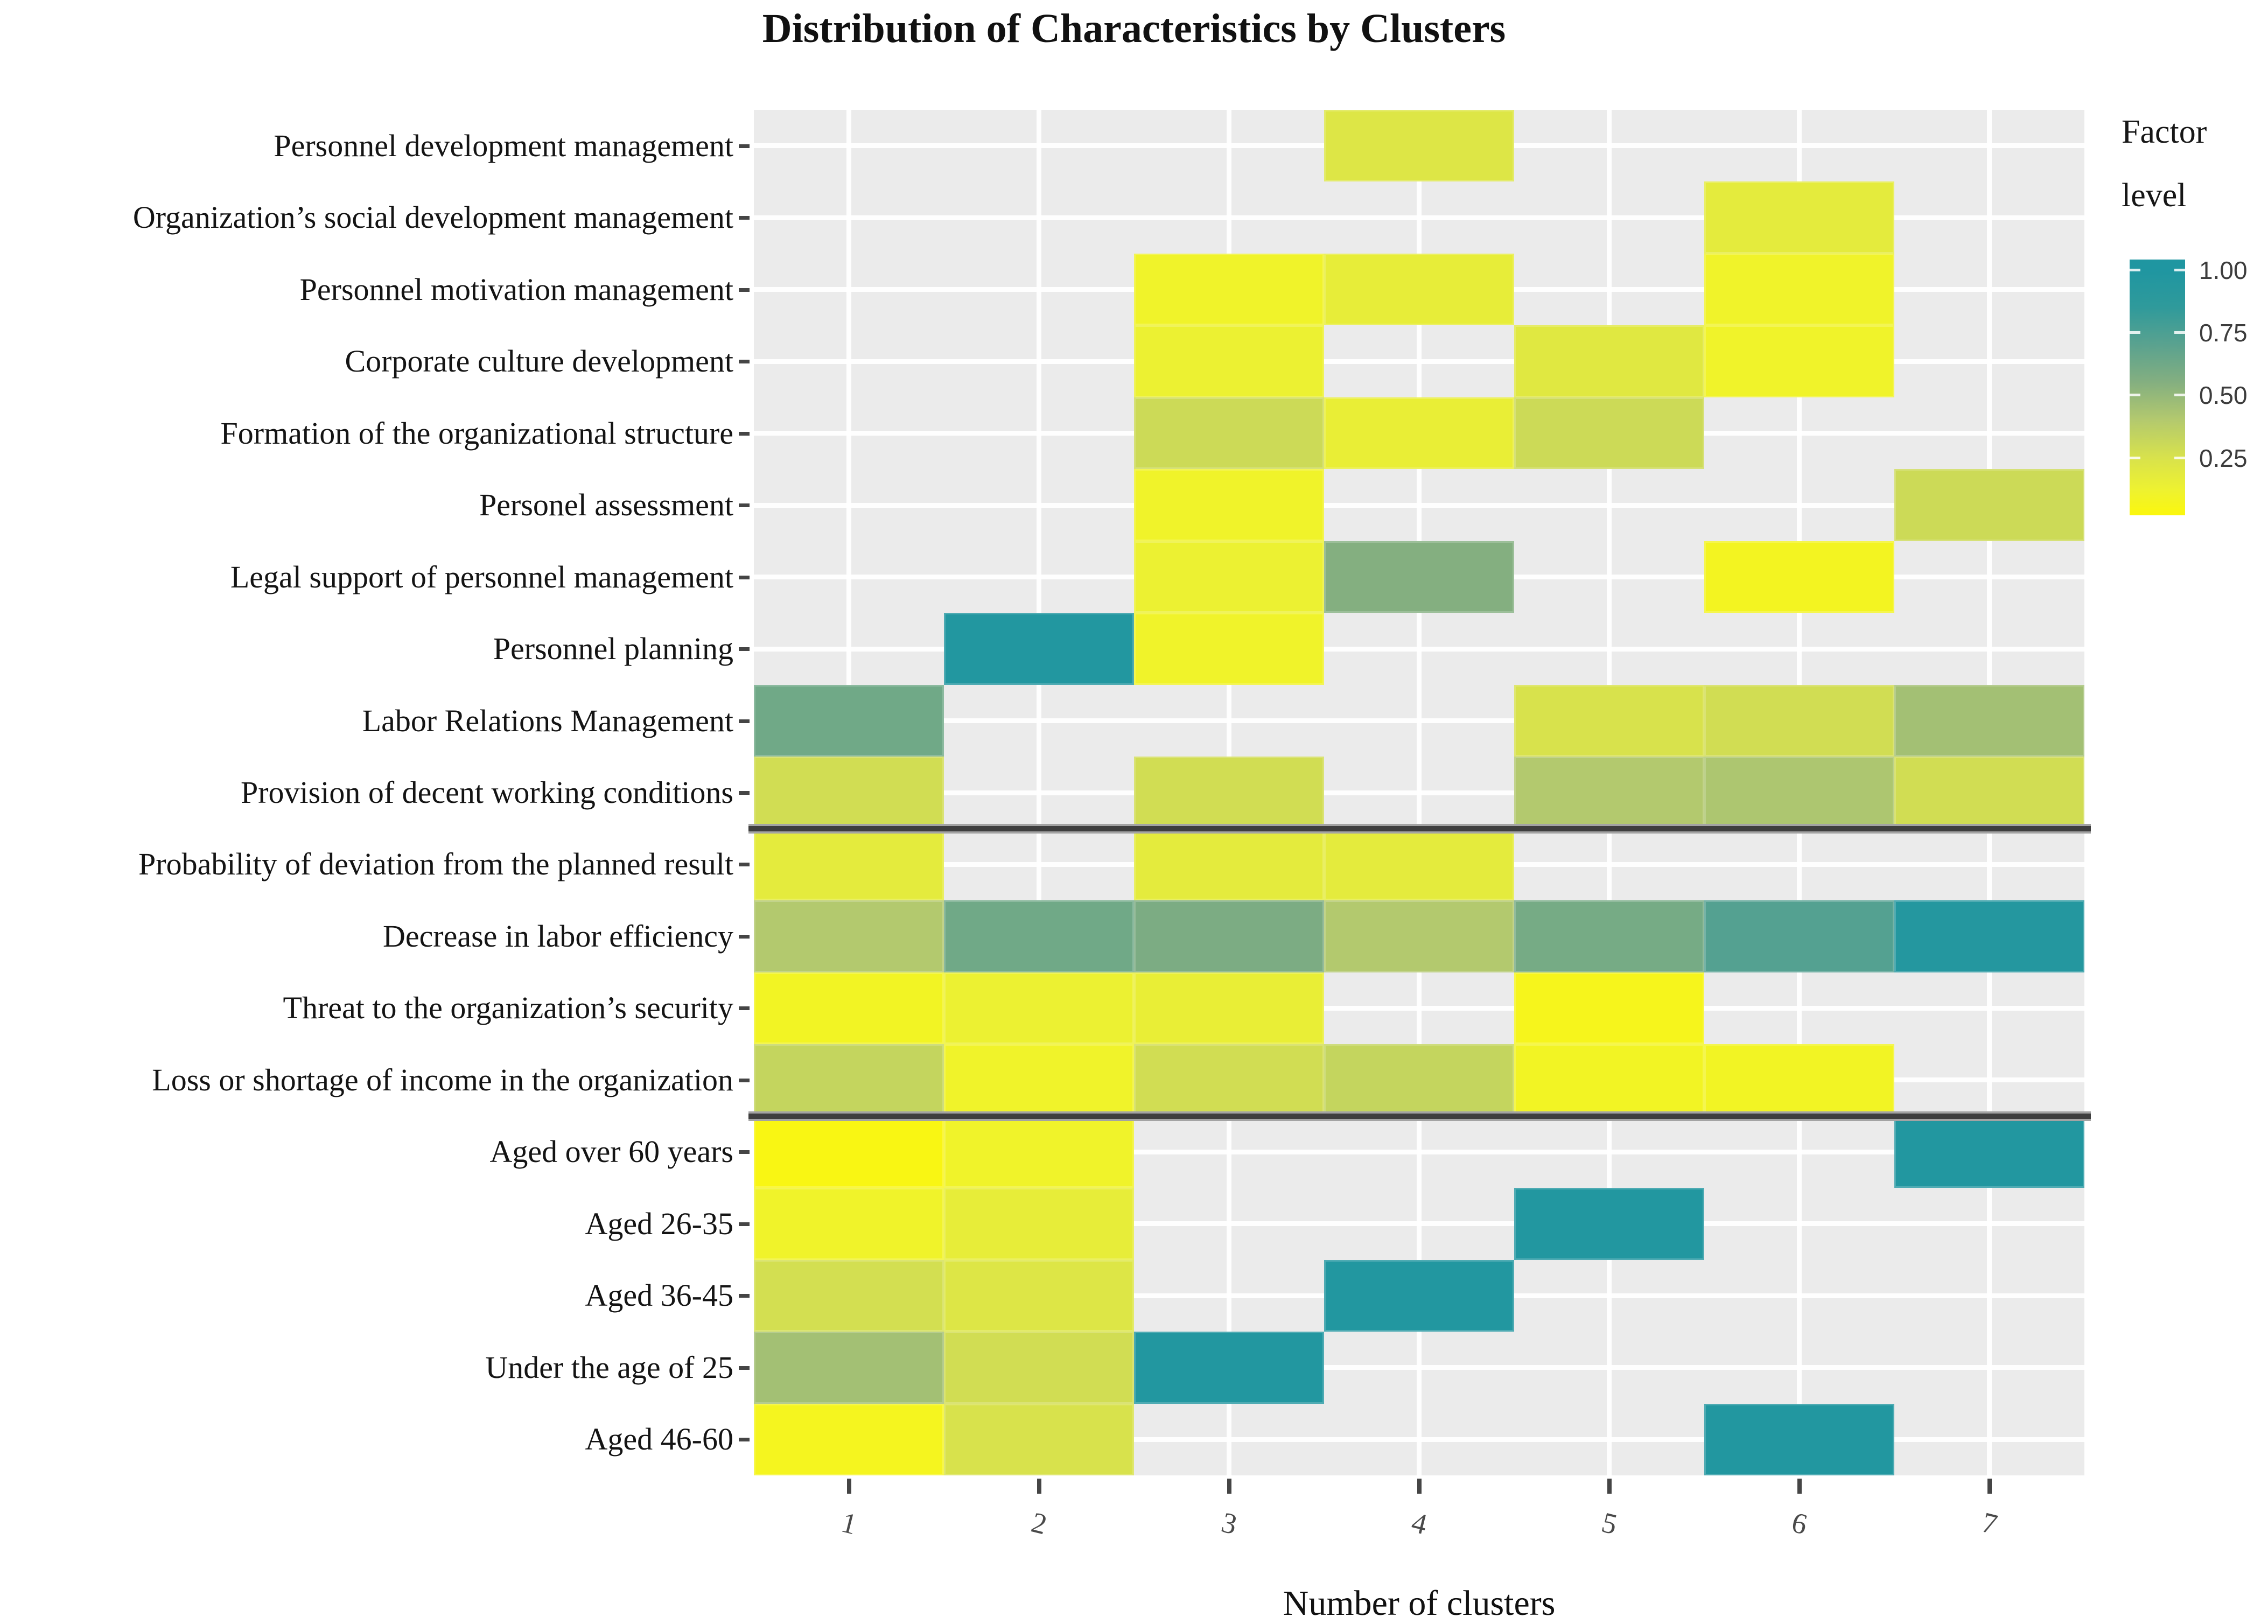  Describe the element at coordinates (516, 289) in the screenshot. I see `y-axis-label: Personnel motivation management` at that location.